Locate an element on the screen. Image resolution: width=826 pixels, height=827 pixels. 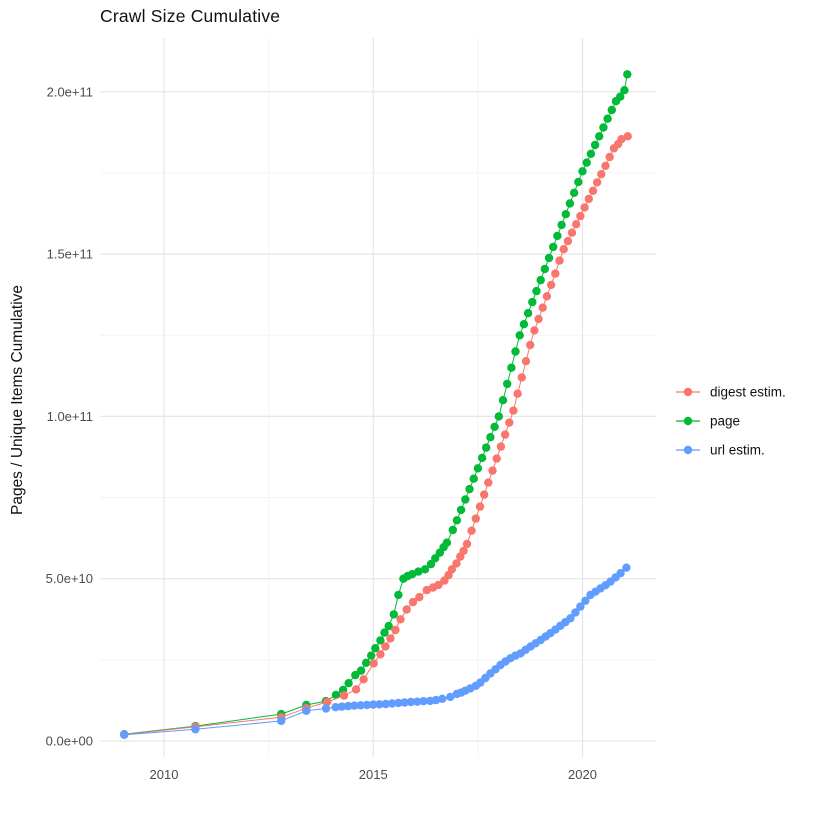
legend-label-url-estim: url estim. is located at coordinates (737, 450).